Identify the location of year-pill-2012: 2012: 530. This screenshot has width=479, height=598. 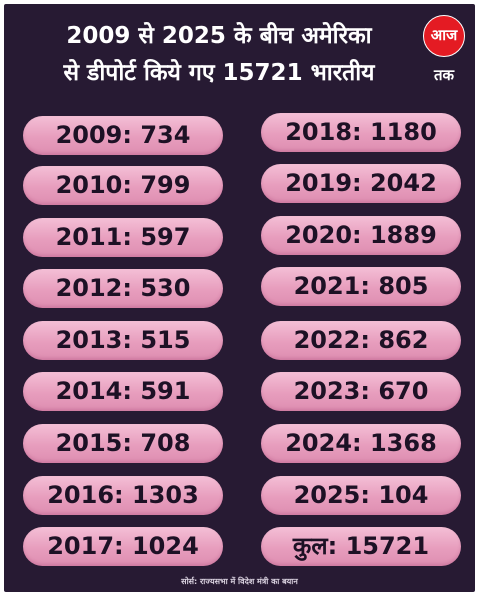
(123, 288).